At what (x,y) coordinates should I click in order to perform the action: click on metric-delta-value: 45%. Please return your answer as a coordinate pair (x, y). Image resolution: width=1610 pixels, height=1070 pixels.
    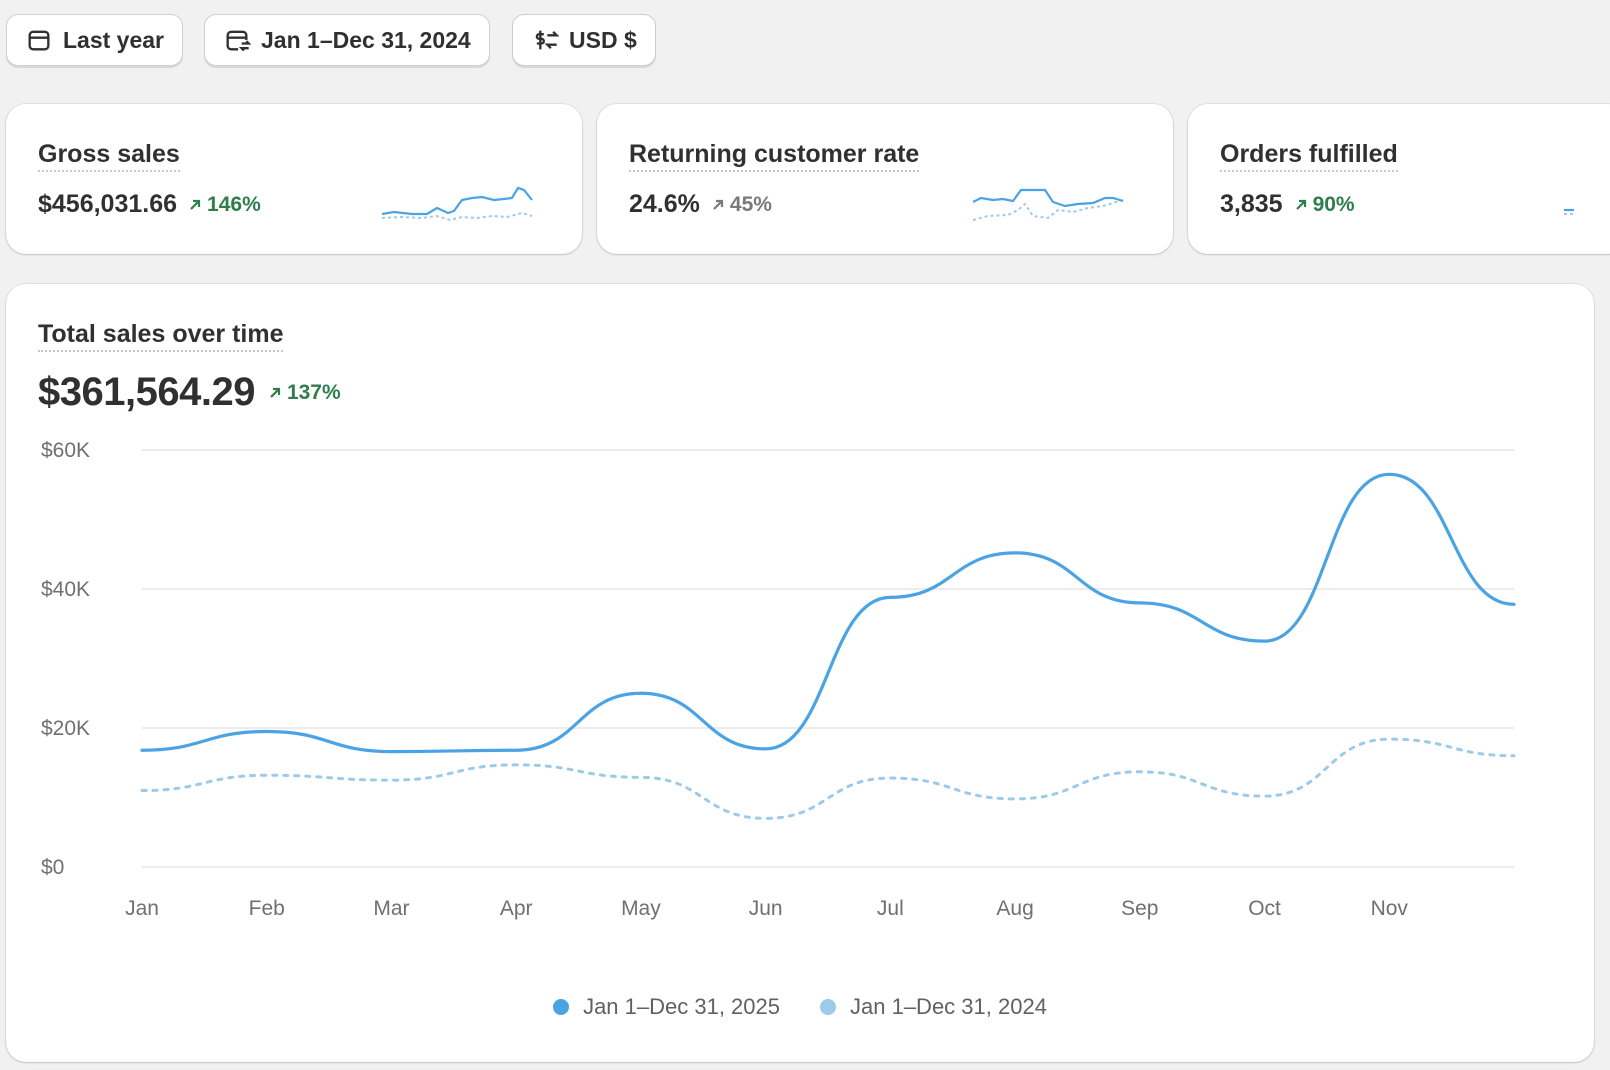
    Looking at the image, I should click on (750, 204).